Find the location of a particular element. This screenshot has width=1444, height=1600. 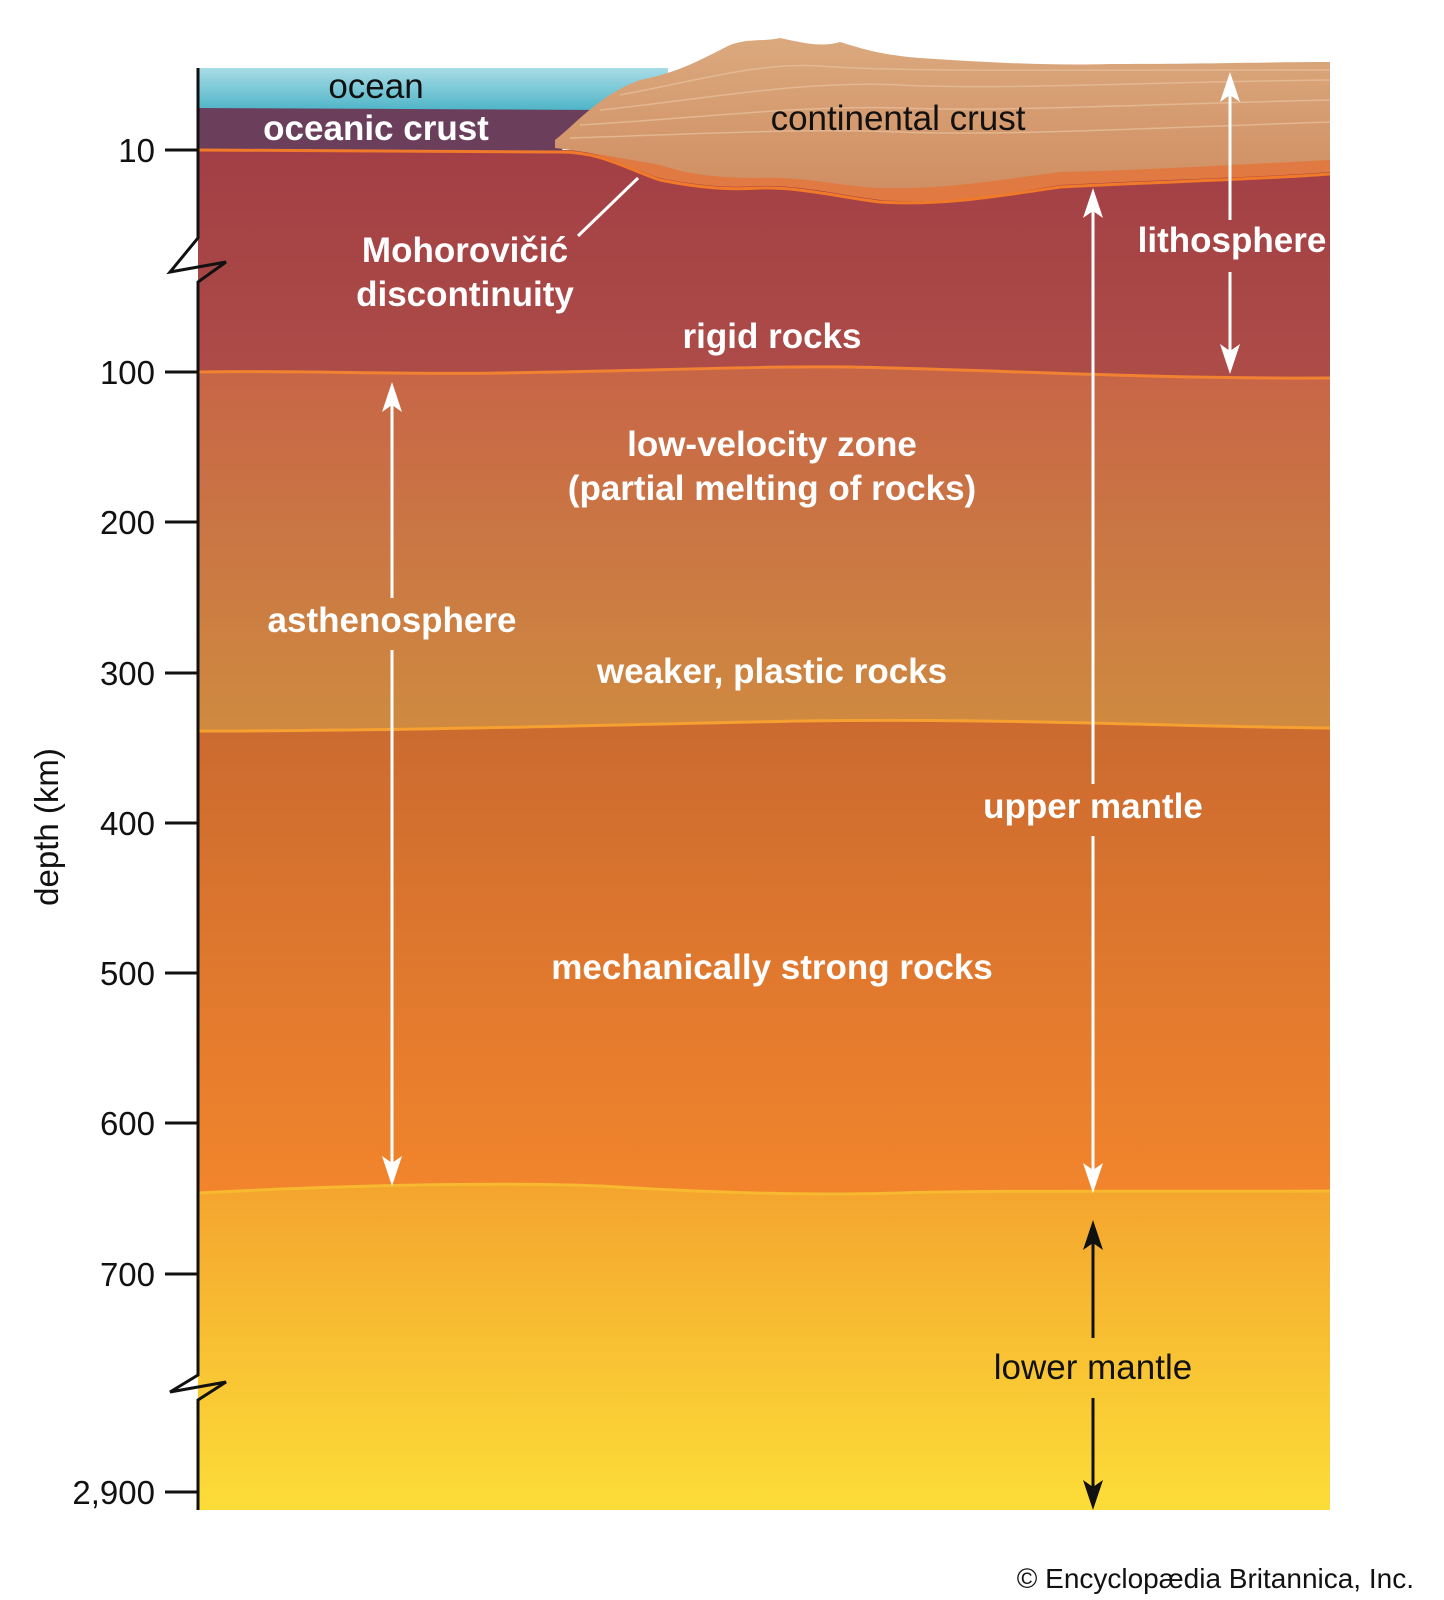

tick-label: 700 is located at coordinates (127, 1274).